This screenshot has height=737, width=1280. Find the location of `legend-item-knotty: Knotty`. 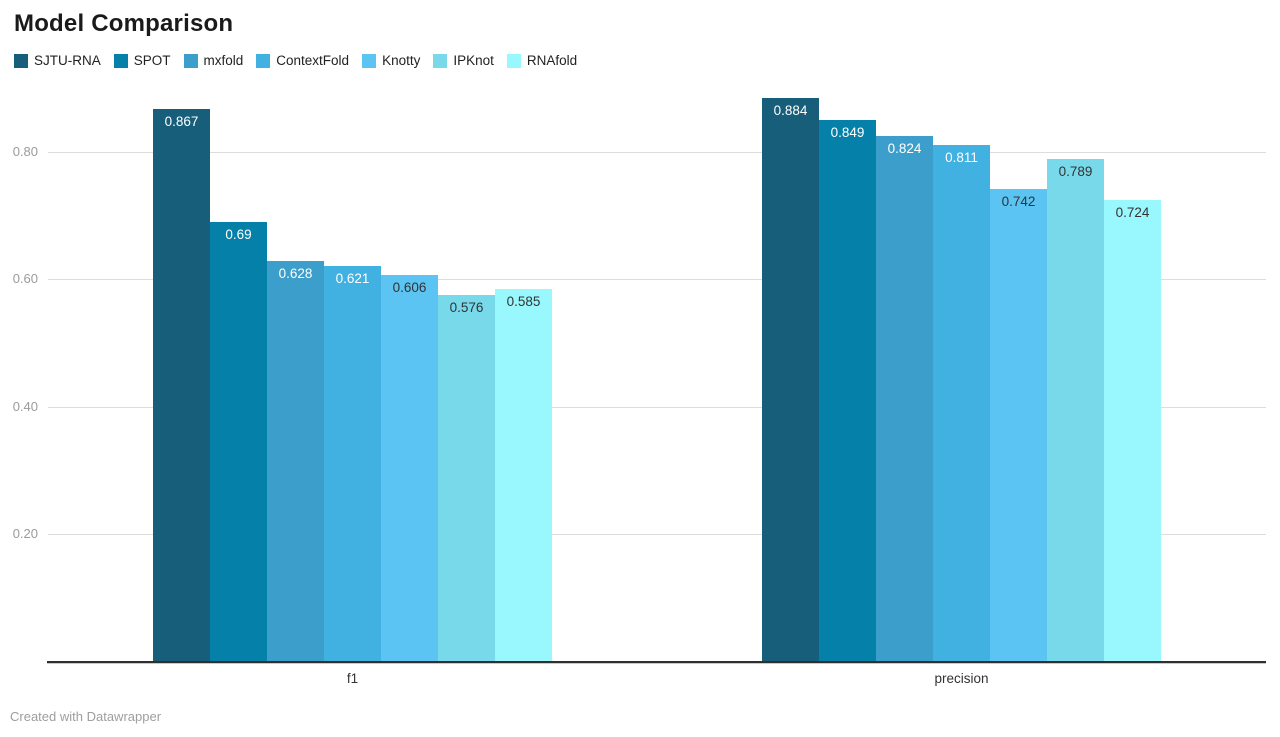

legend-item-knotty: Knotty is located at coordinates (391, 60).